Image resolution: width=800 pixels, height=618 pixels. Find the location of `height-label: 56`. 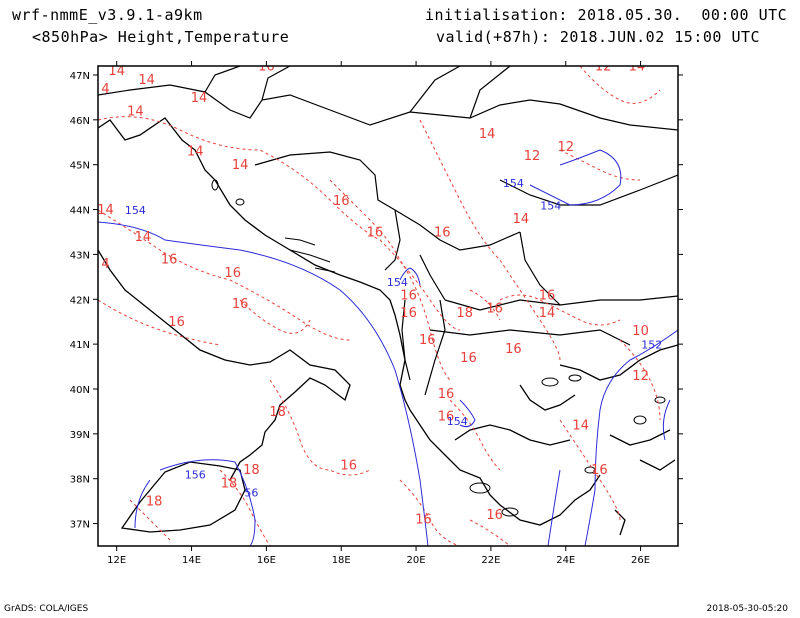

height-label: 56 is located at coordinates (251, 493).